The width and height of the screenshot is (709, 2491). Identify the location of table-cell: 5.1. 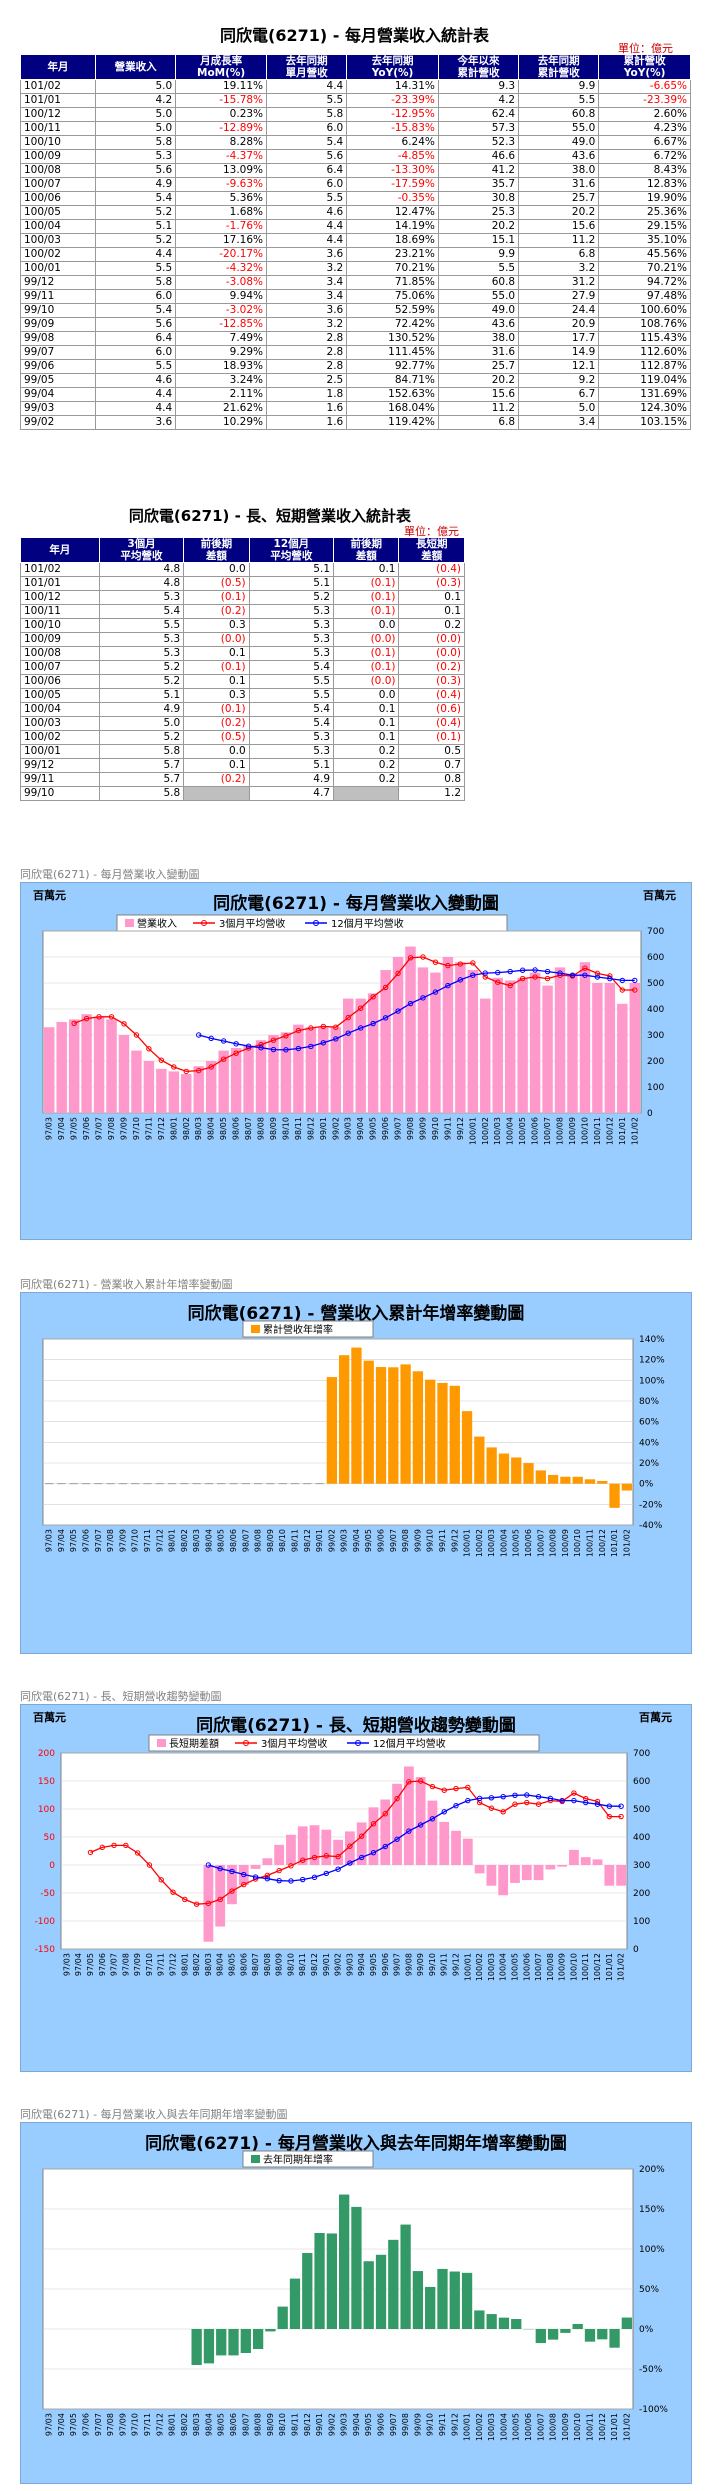
(291, 583).